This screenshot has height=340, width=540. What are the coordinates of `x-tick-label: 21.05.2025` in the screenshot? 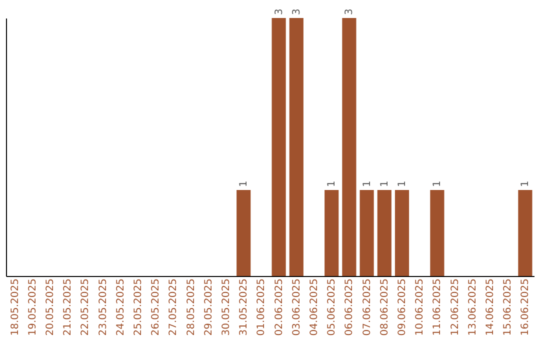 It's located at (68, 307).